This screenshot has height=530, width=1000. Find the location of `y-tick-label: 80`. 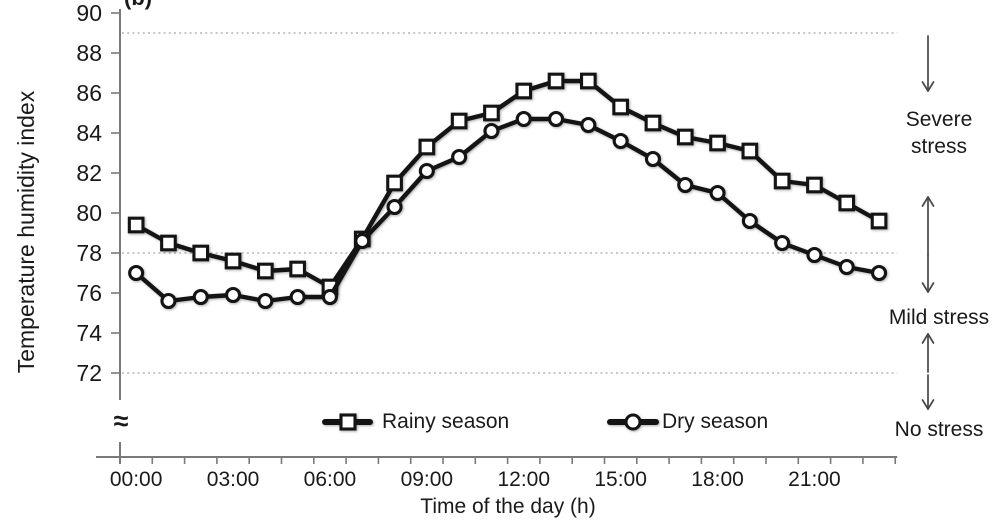

y-tick-label: 80 is located at coordinates (89, 213).